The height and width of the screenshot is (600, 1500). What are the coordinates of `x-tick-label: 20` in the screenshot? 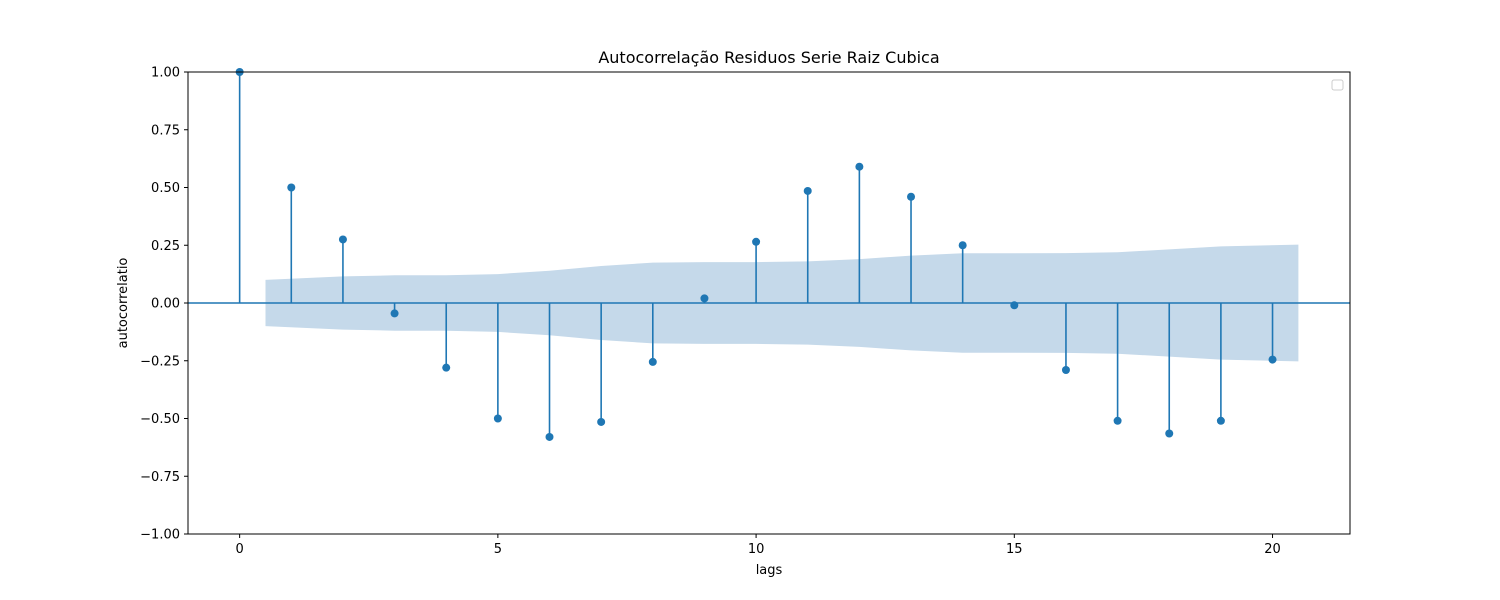 It's located at (1272, 549).